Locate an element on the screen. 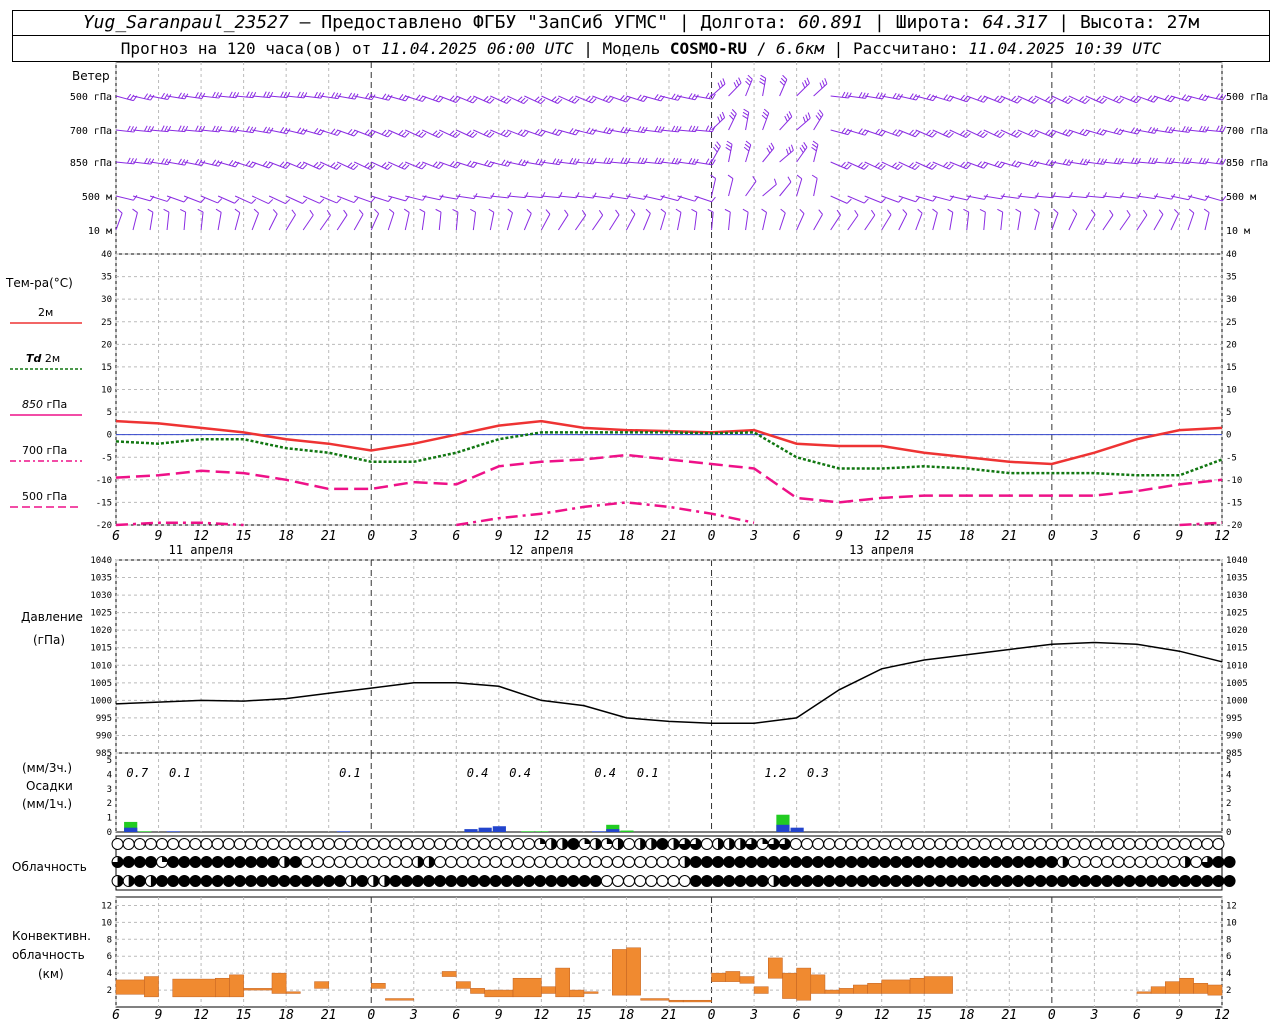 The height and width of the screenshot is (1024, 1280). temp-ytick: 5 is located at coordinates (109, 413).